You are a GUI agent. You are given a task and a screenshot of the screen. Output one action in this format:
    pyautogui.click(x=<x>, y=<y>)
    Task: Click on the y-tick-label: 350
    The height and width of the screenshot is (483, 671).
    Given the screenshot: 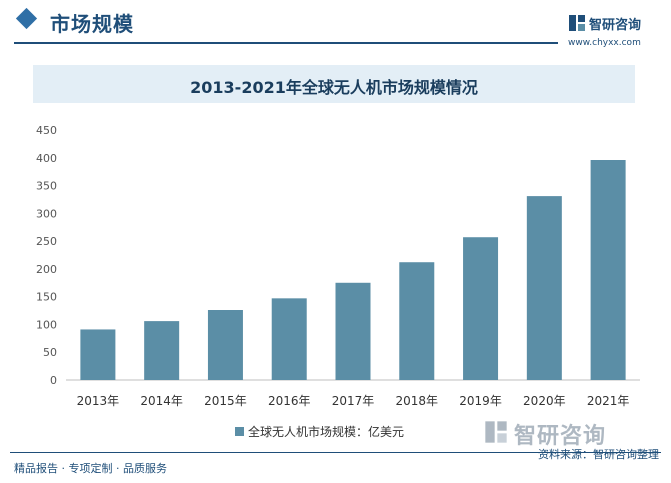 What is the action you would take?
    pyautogui.click(x=46, y=186)
    